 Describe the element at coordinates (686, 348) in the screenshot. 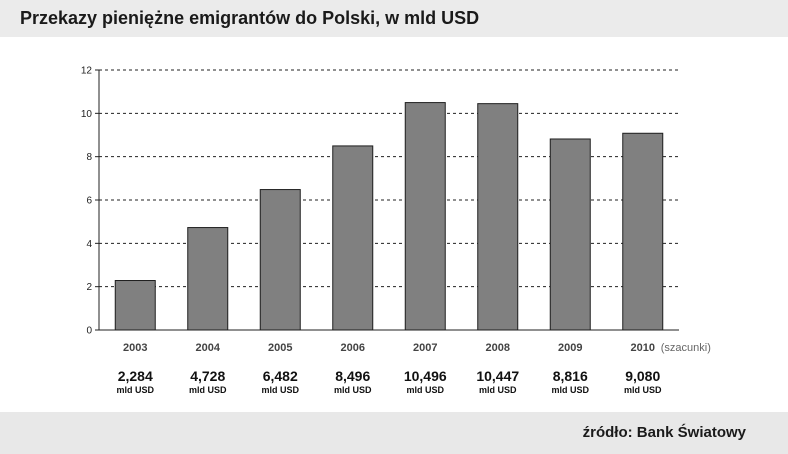

I see `x-tick-note: (szacunki)` at that location.